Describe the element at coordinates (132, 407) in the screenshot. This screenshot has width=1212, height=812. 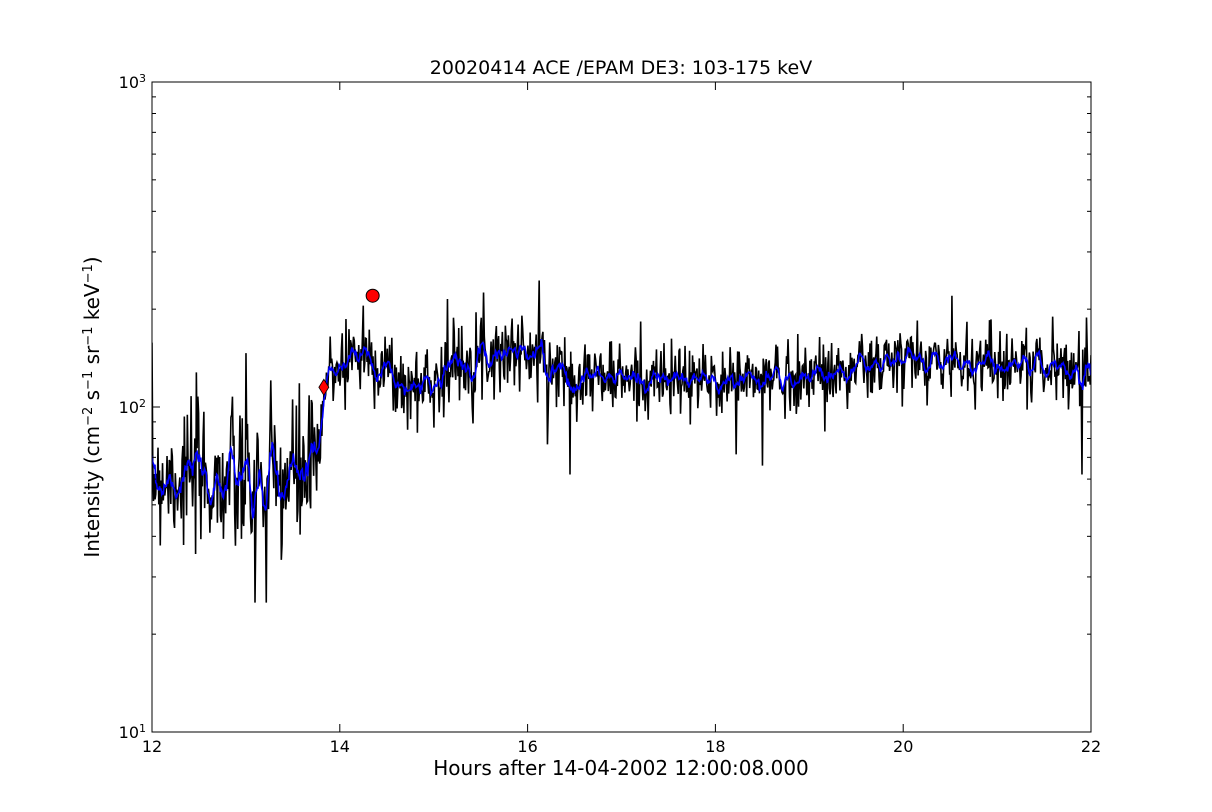
I see `y-tick-label: 10²` at that location.